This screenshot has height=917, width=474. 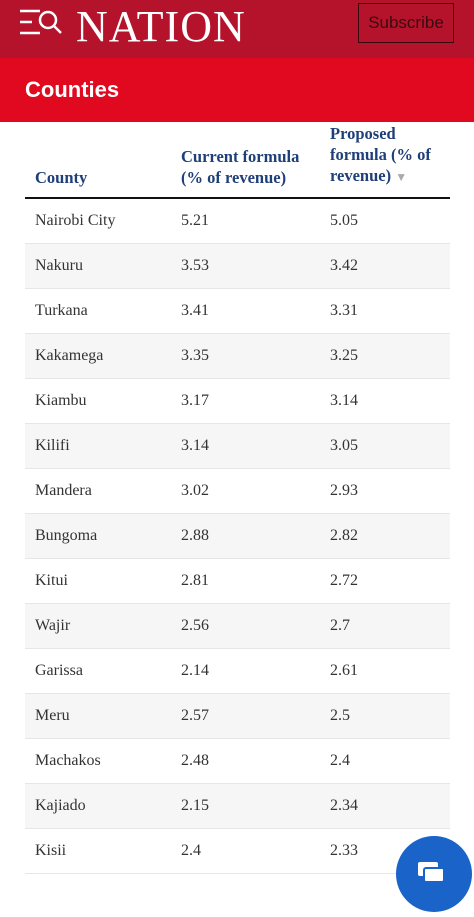 I want to click on table-row: Kilifi 3.14 3.05, so click(x=237, y=446).